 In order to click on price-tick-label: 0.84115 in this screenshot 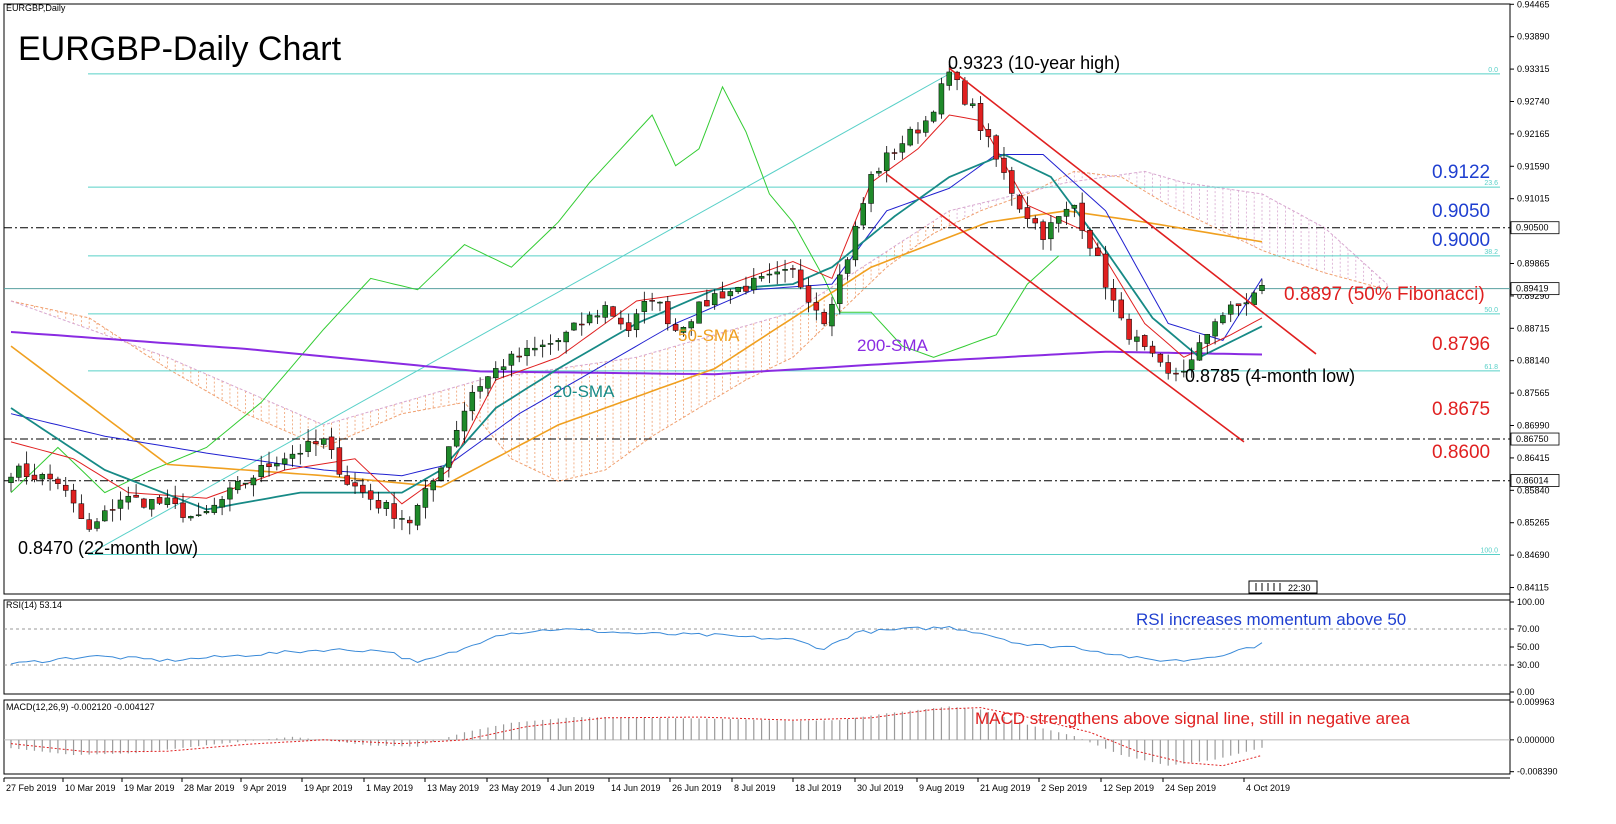, I will do `click(1533, 588)`.